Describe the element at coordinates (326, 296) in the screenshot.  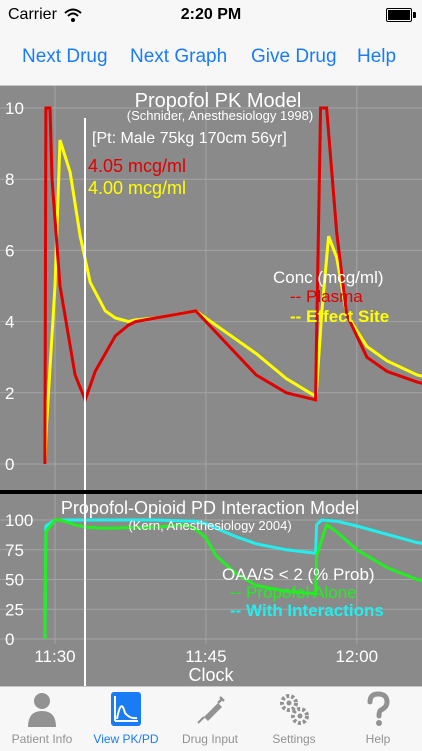
I see `pk-legend-plasma: -- Plasma` at that location.